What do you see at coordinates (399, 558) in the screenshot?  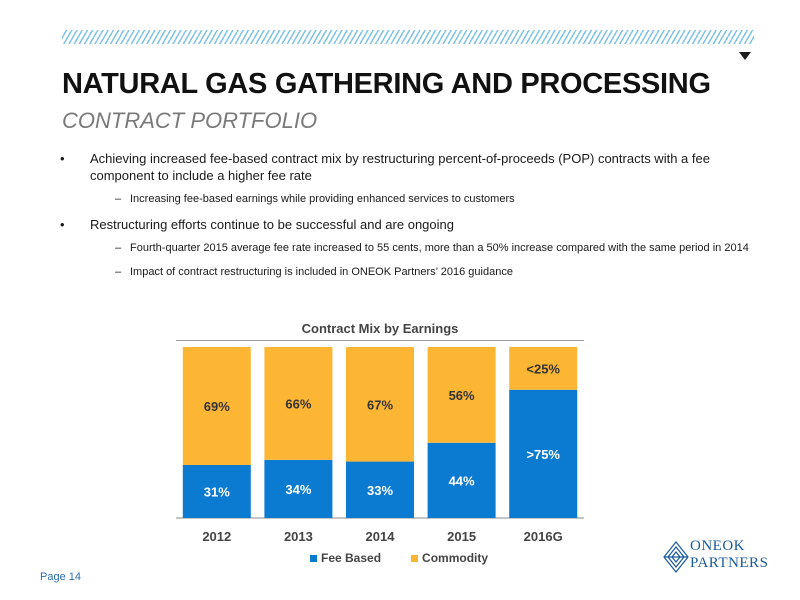 I see `chart-legend: Fee Based Commodity` at bounding box center [399, 558].